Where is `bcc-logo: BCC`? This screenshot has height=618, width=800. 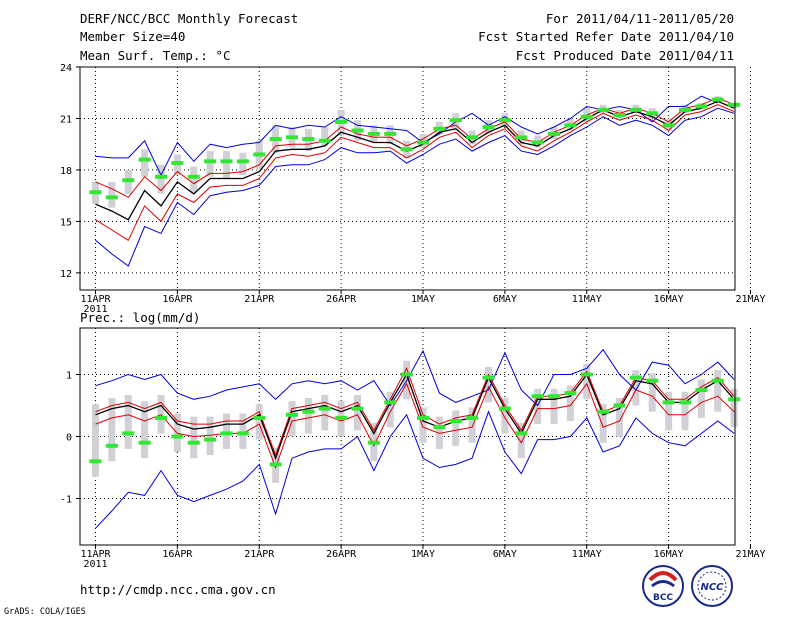 bcc-logo: BCC is located at coordinates (663, 586).